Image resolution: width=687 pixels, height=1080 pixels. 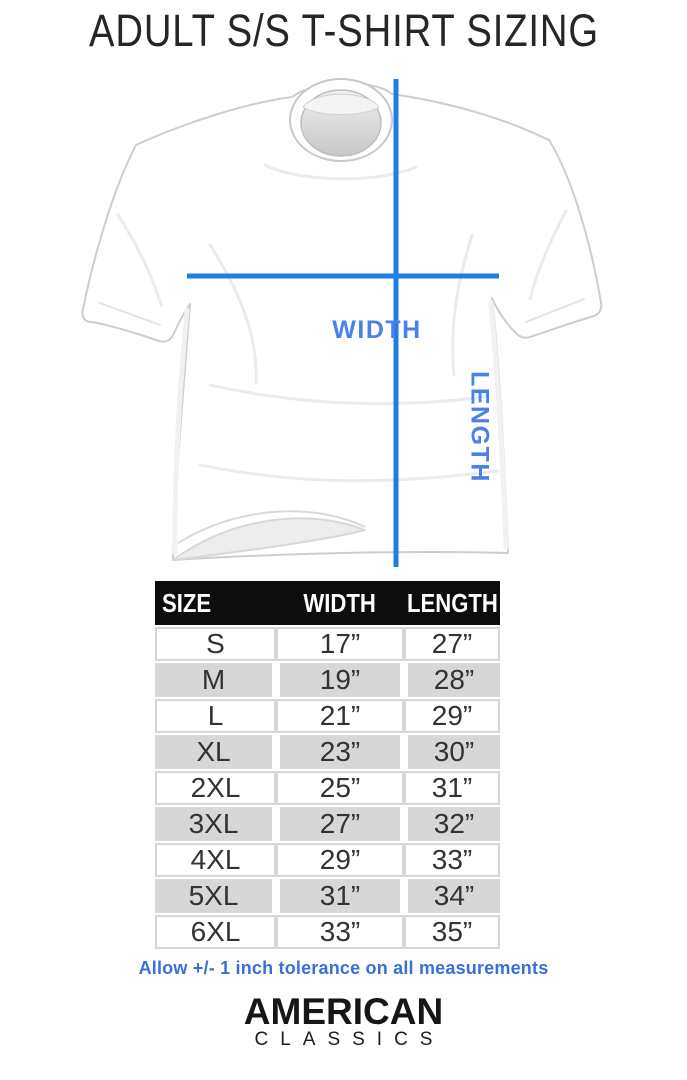 I want to click on width-measurement-label: WIDTH, so click(x=377, y=330).